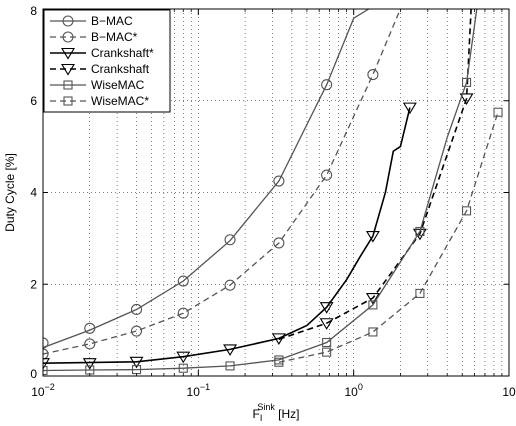  Describe the element at coordinates (122, 53) in the screenshot. I see `legend-label: Crankshaft*` at that location.